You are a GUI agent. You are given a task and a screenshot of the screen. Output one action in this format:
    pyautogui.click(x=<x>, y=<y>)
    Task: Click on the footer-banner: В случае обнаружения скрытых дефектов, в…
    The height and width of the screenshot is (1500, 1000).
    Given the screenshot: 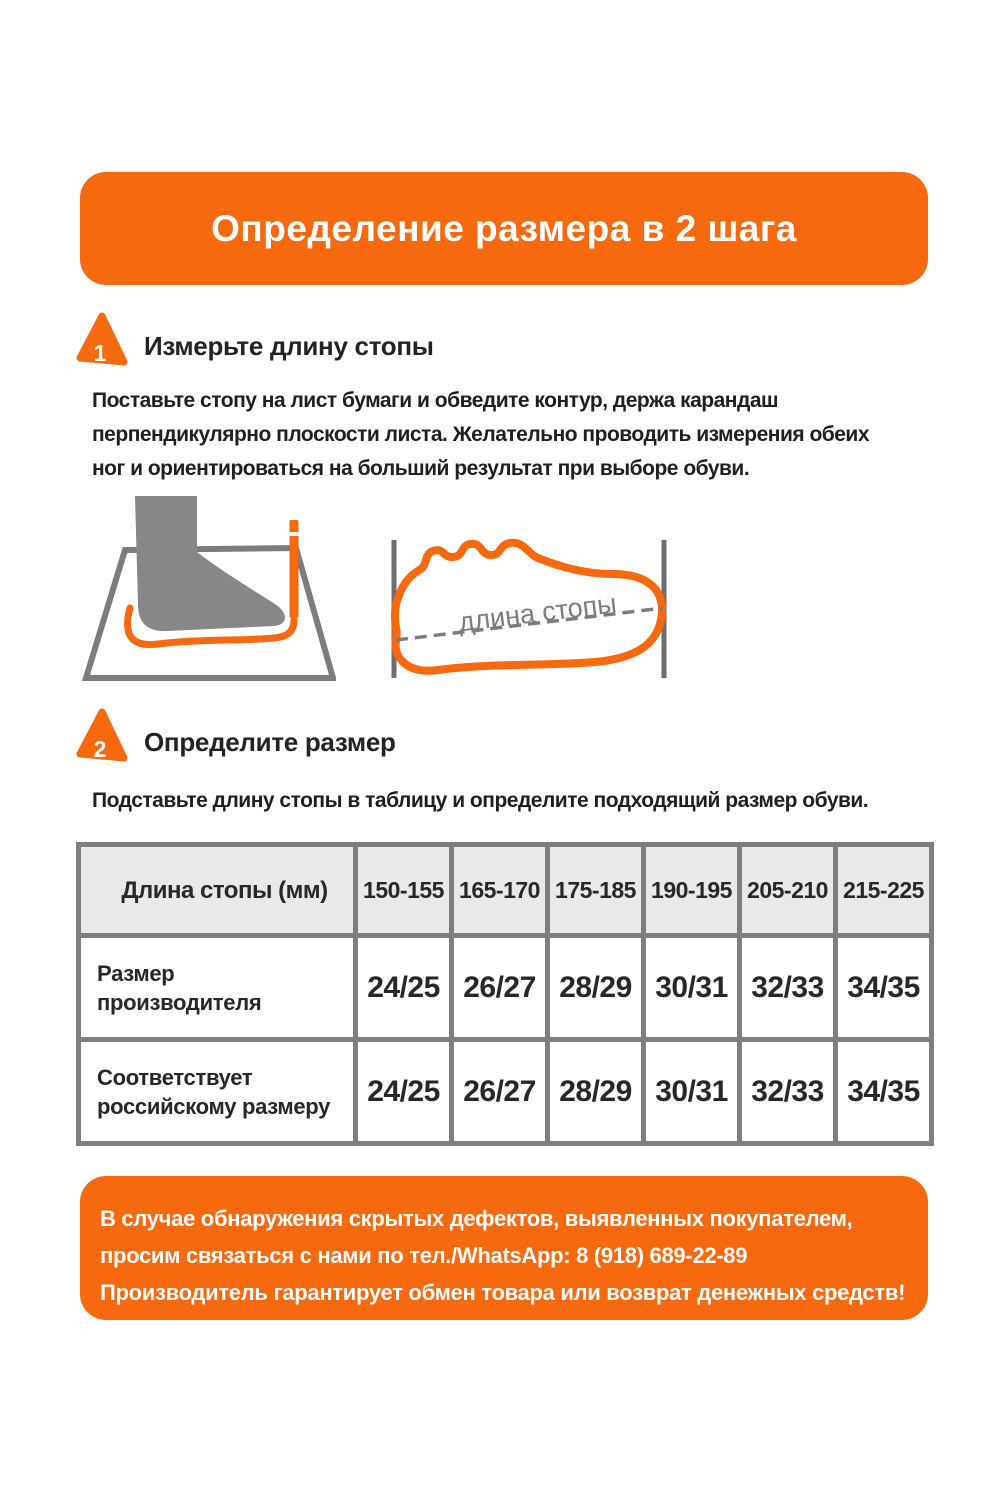 What is the action you would take?
    pyautogui.click(x=504, y=1248)
    